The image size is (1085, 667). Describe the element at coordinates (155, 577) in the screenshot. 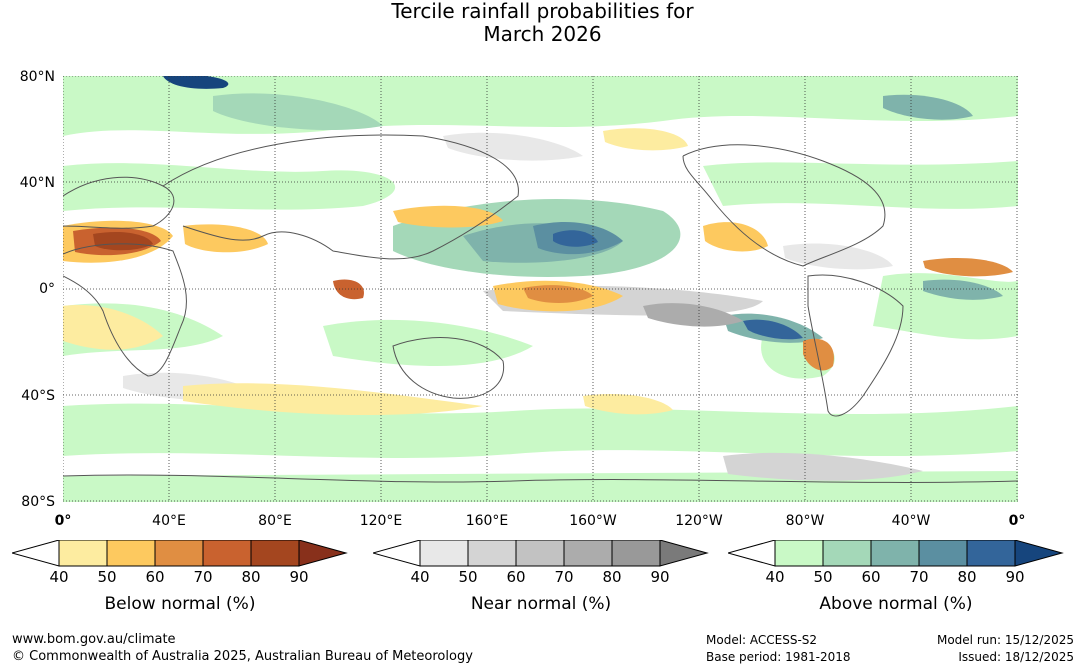

I see `legend-below-tick: 60` at that location.